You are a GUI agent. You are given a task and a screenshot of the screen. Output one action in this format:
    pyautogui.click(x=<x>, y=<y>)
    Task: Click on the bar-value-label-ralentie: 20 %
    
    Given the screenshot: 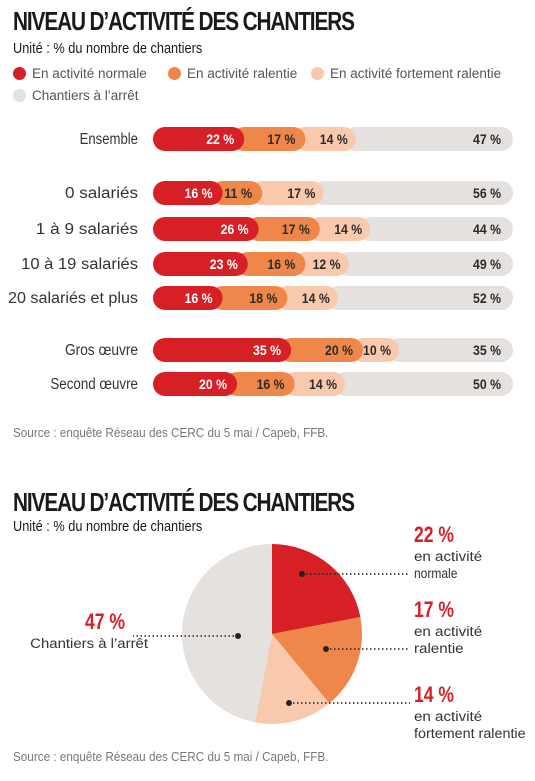 What is the action you would take?
    pyautogui.click(x=339, y=350)
    